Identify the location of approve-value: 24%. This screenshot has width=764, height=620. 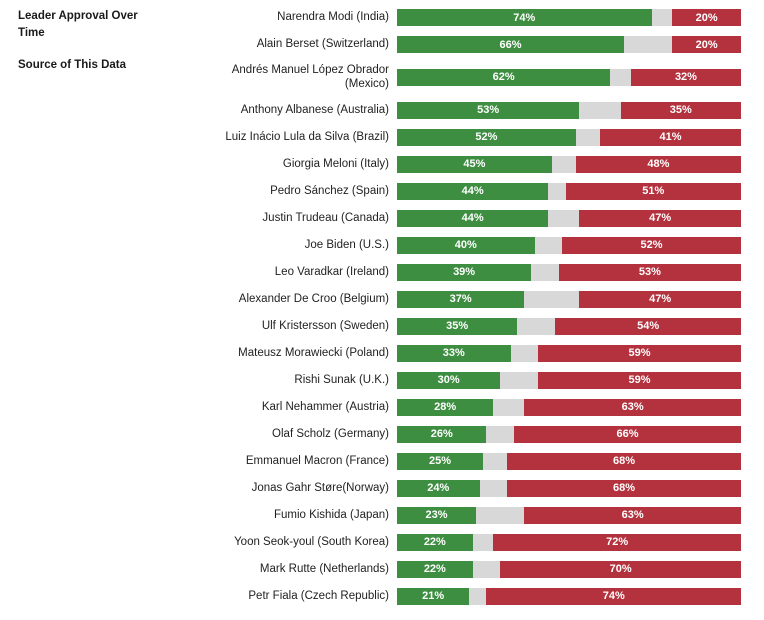
(438, 488).